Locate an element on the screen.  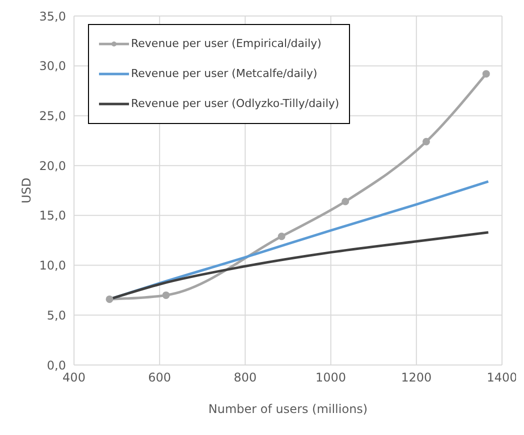
legend-label: Revenue per user (Empirical/daily) is located at coordinates (226, 44).